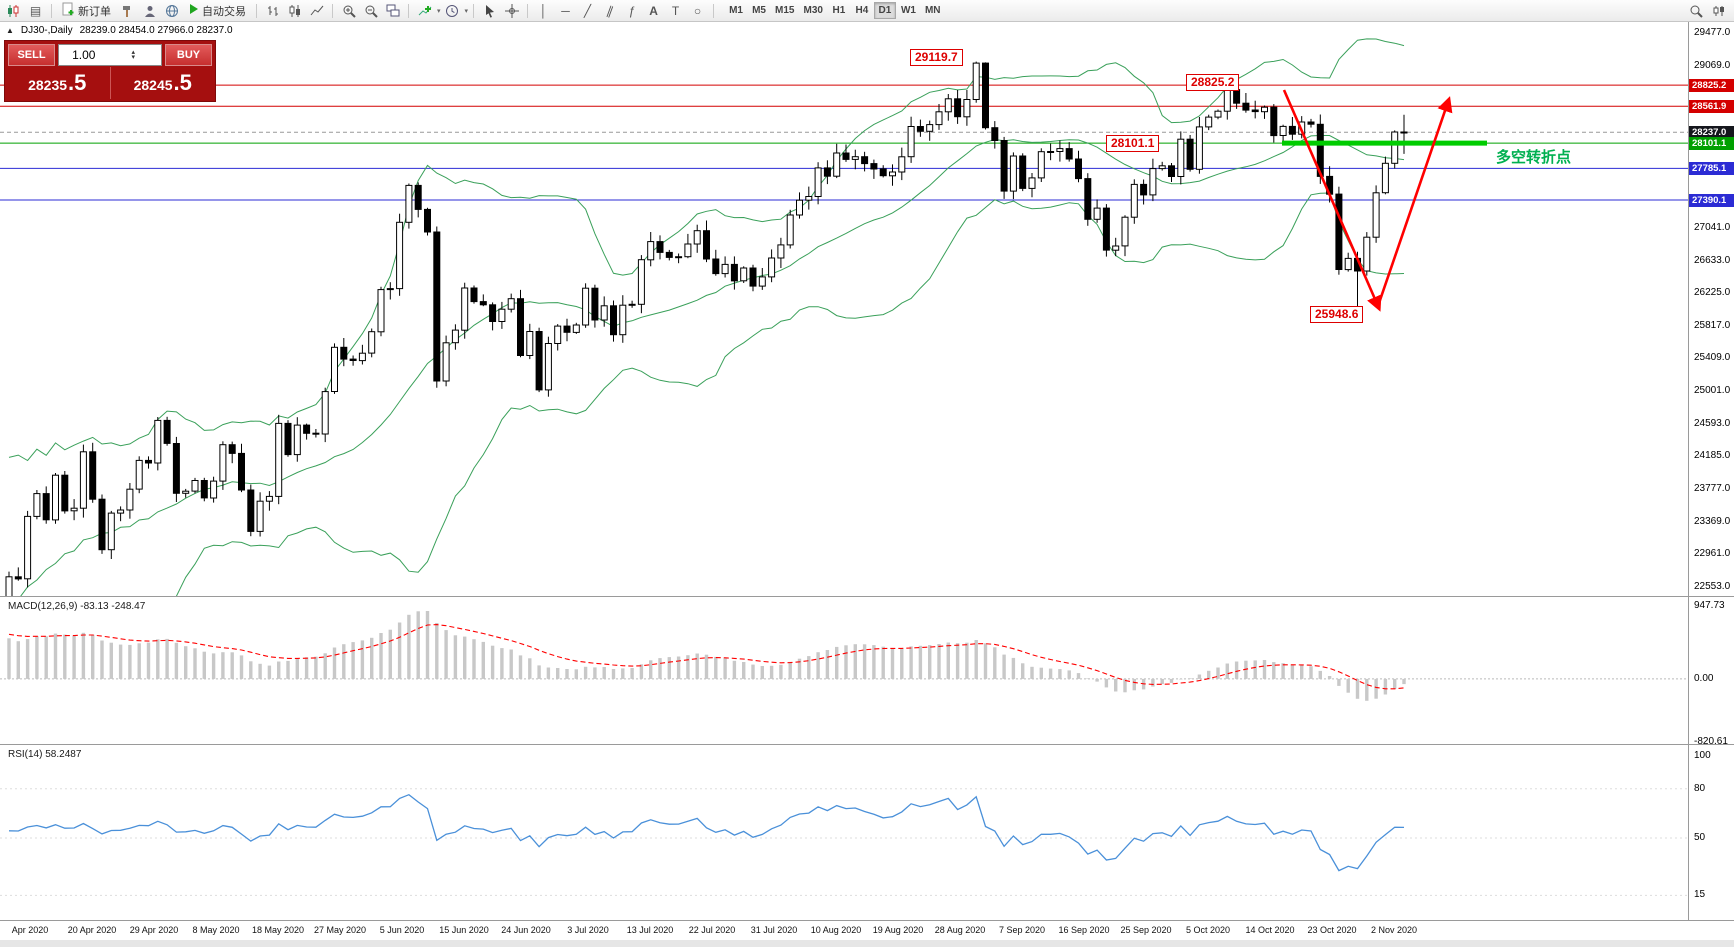 This screenshot has height=947, width=1734. Describe the element at coordinates (439, 11) in the screenshot. I see `indicators-dropdown-icon: ▾` at that location.